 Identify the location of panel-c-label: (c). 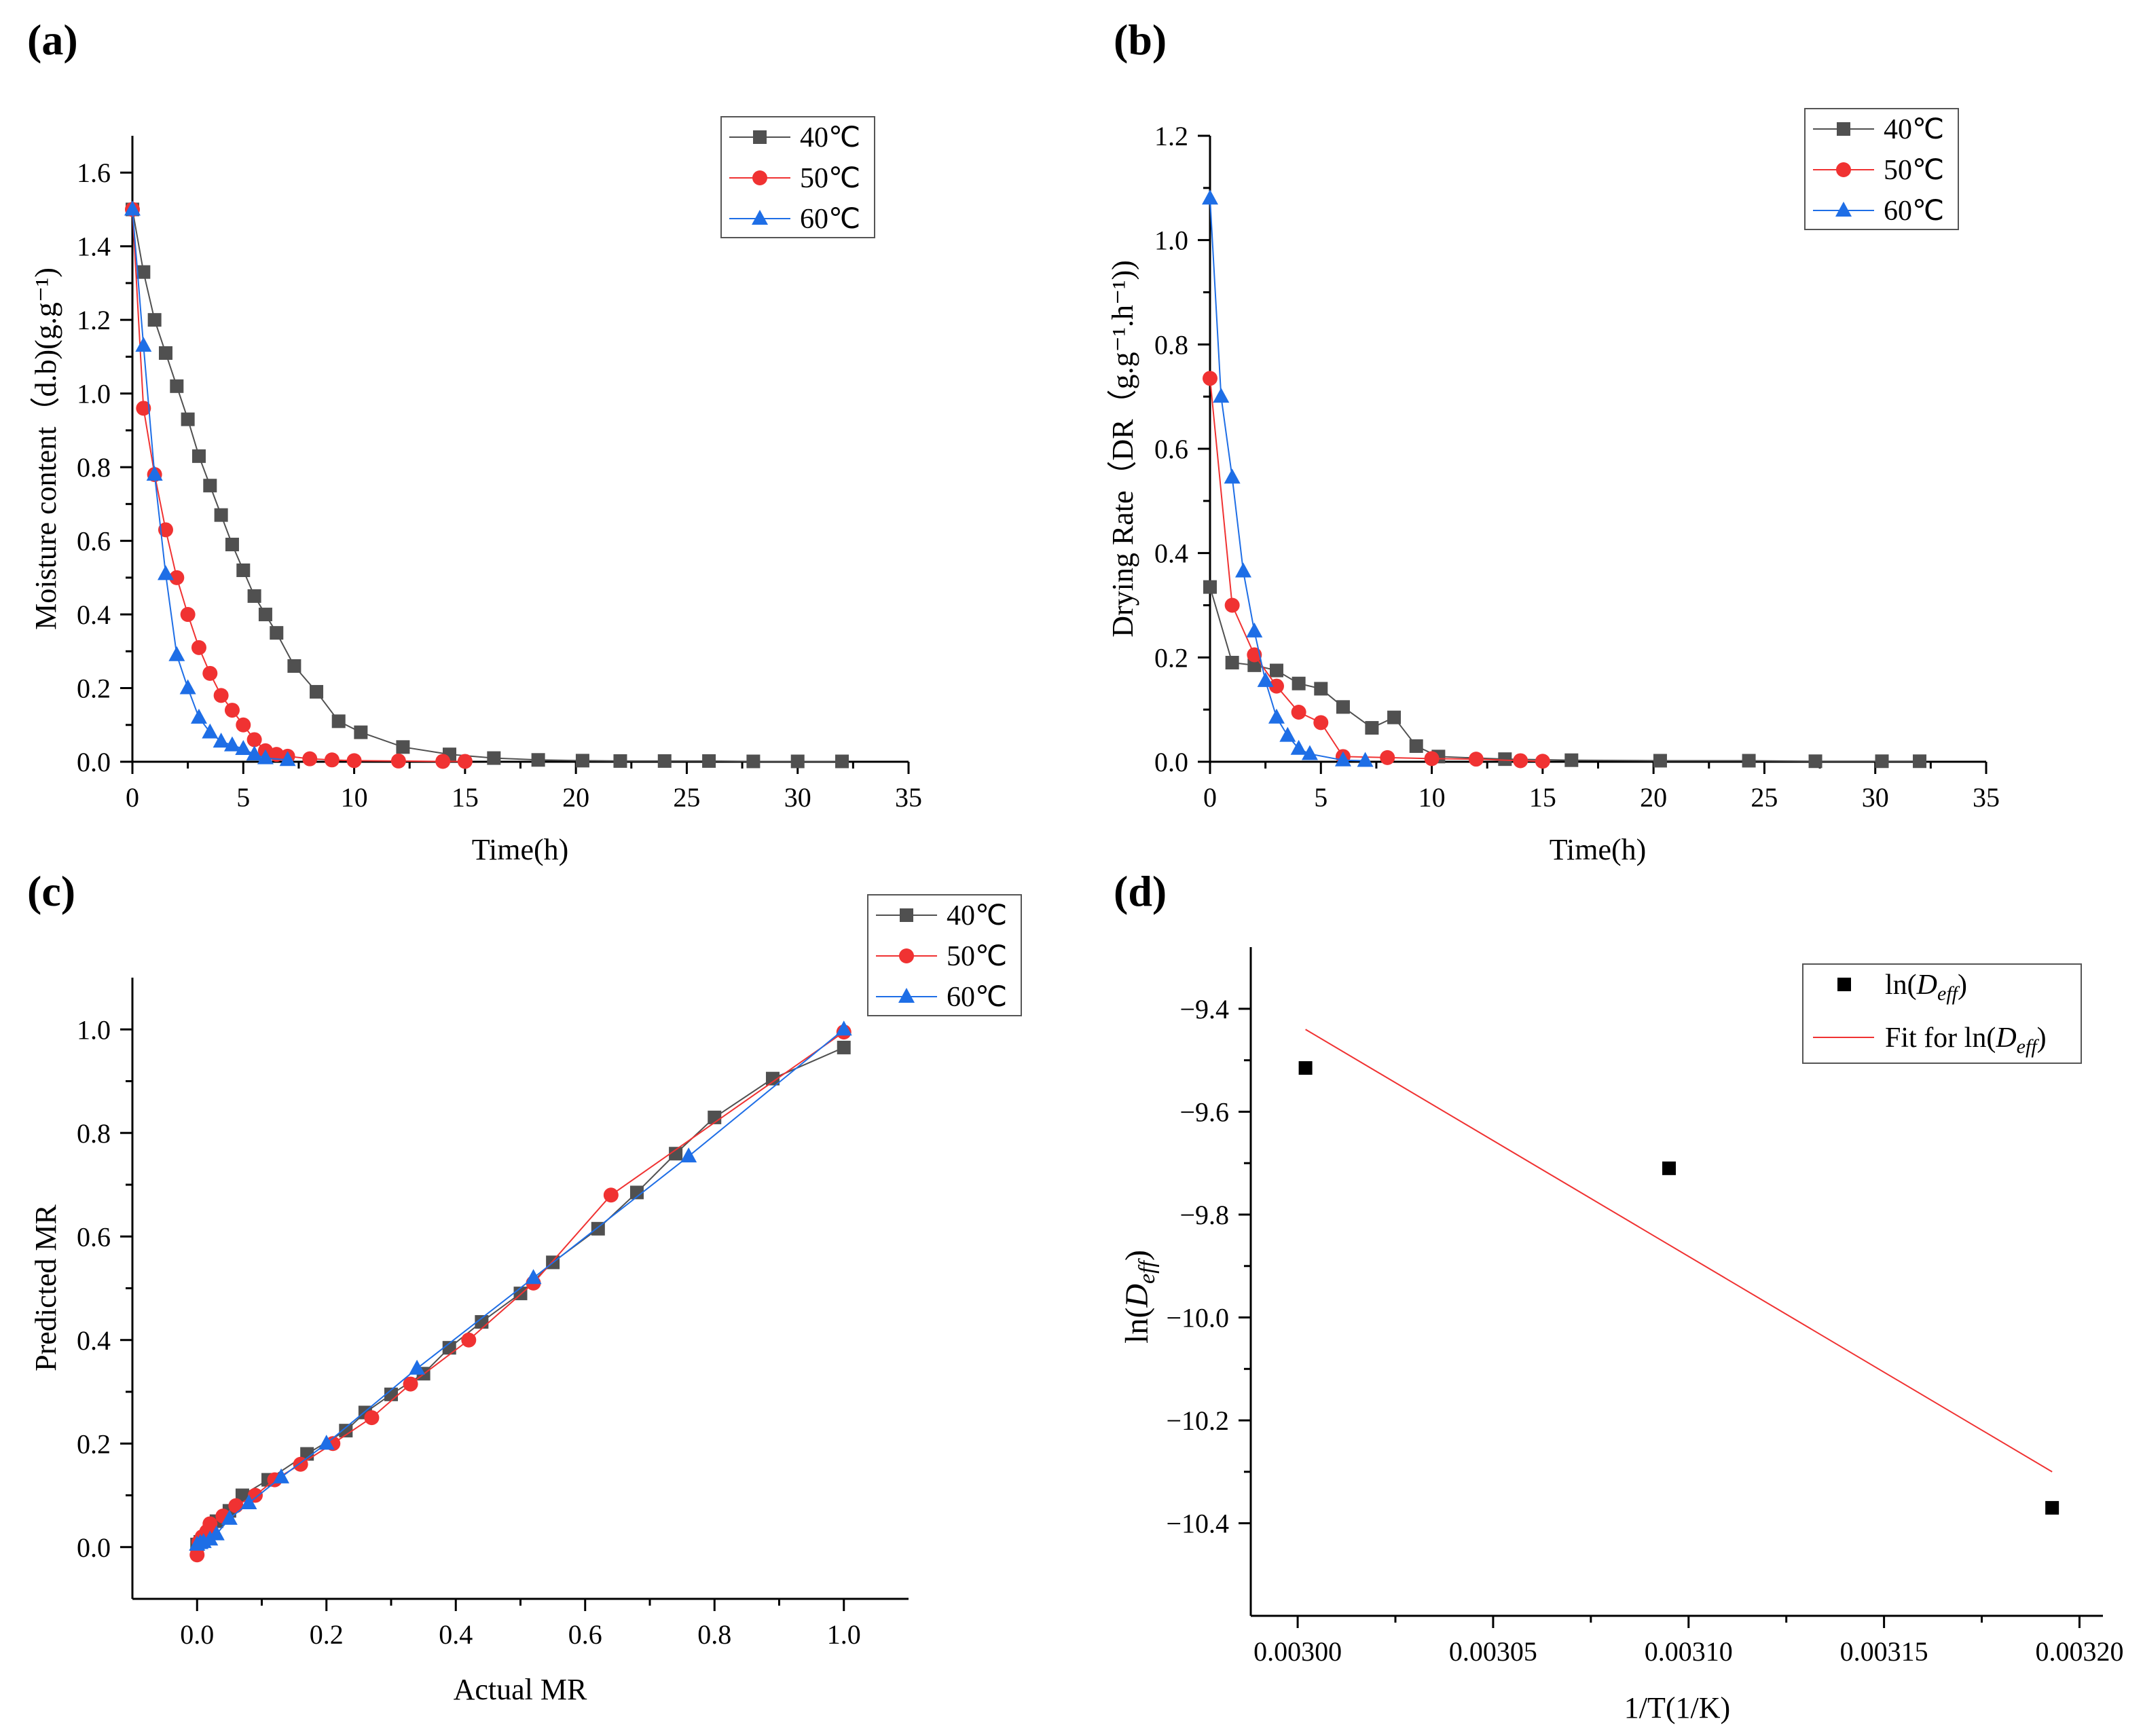
(51, 891).